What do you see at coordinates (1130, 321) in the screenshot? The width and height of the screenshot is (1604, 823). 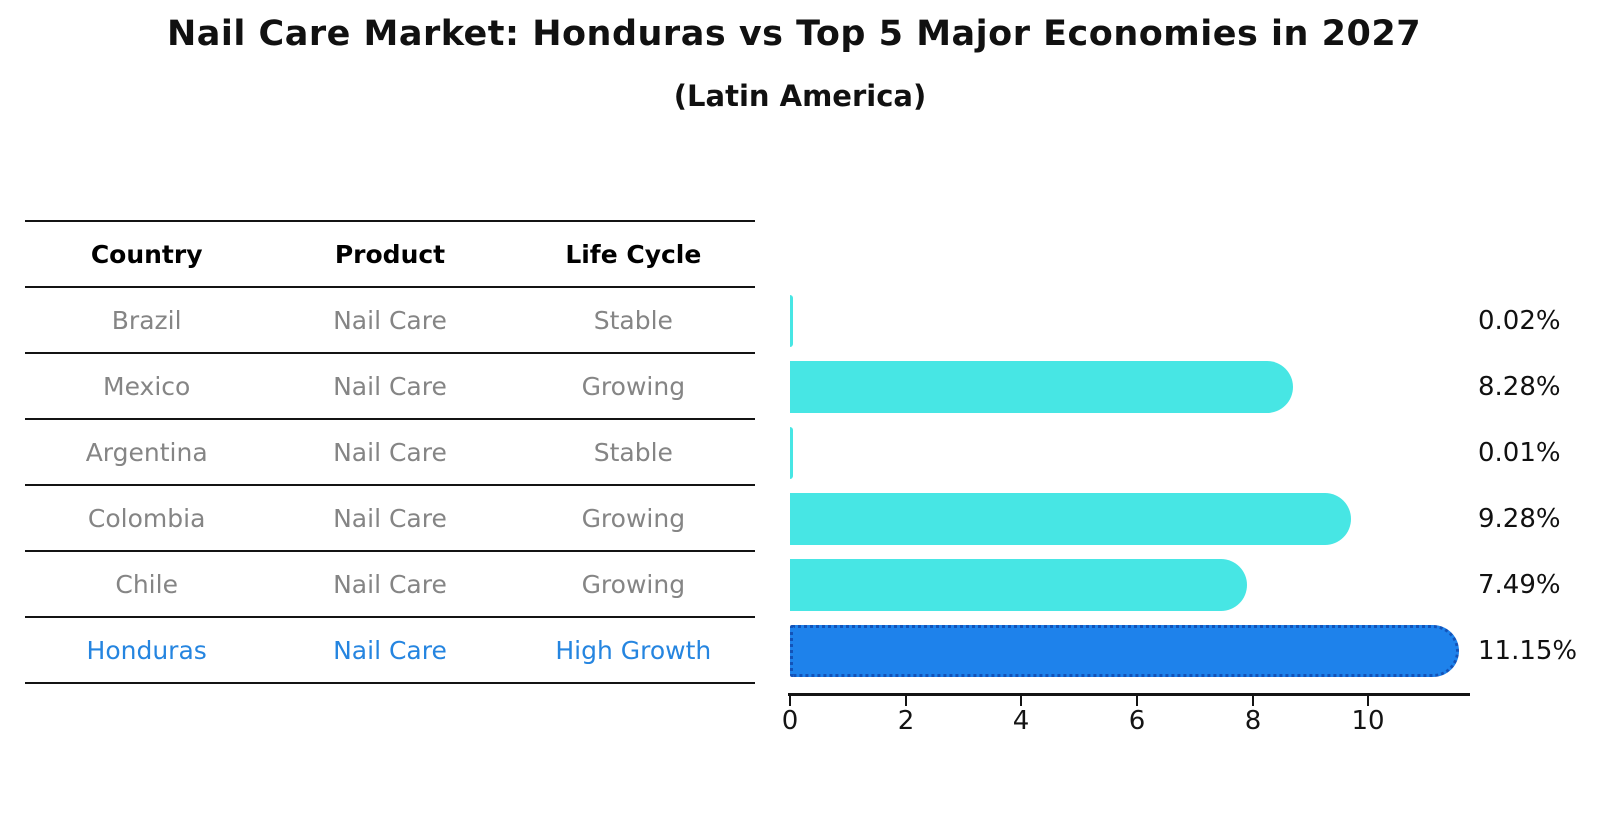 I see `bar-row-brazil` at bounding box center [1130, 321].